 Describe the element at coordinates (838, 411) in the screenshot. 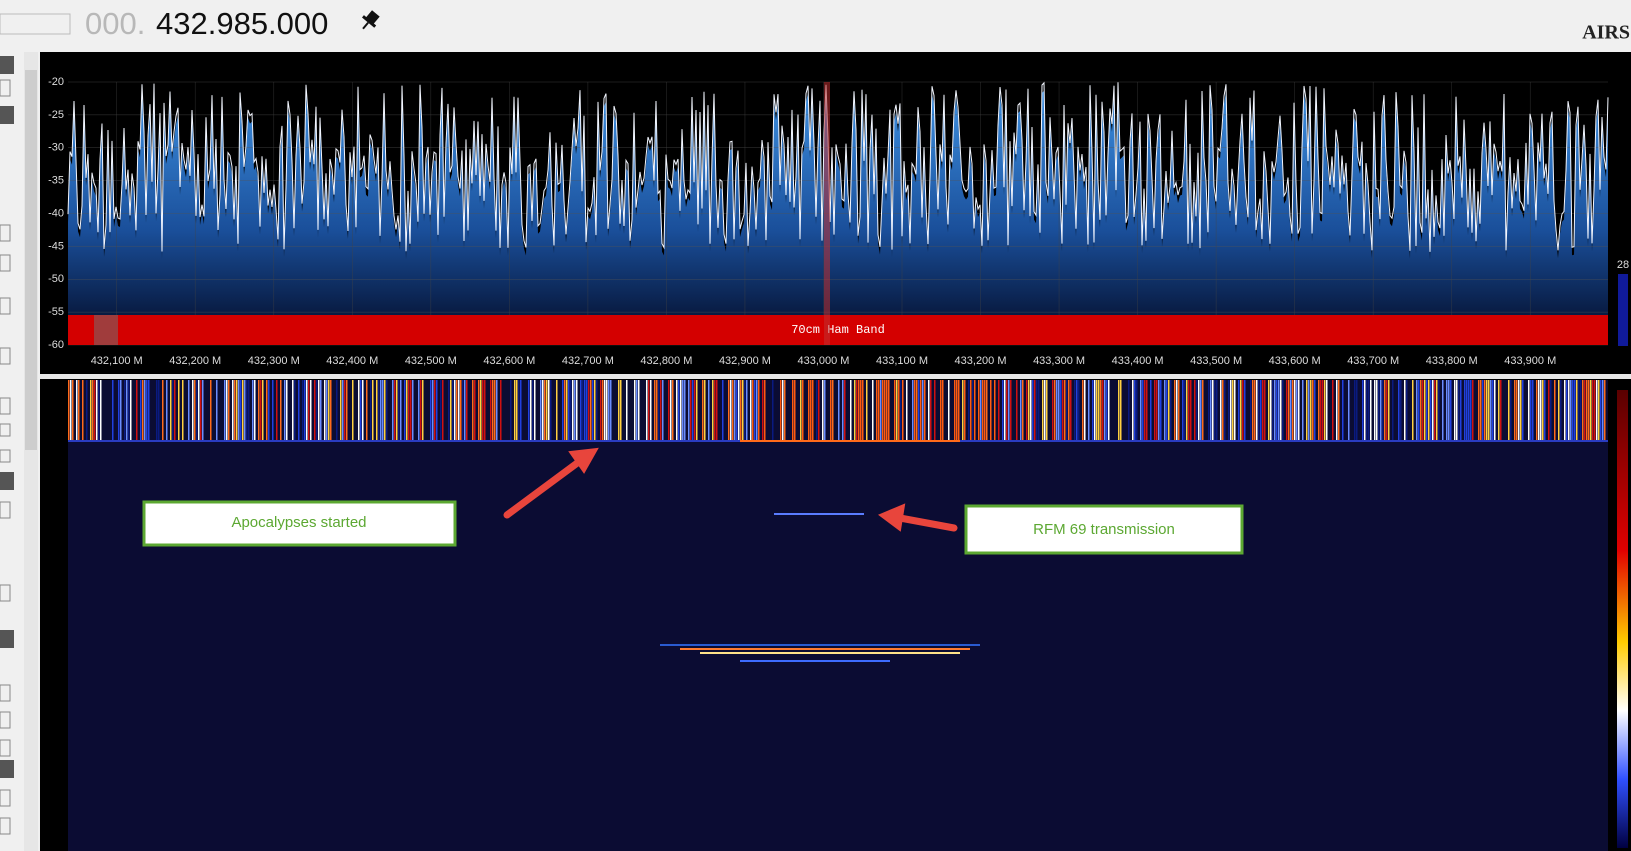

I see `waterfall-stripes` at that location.